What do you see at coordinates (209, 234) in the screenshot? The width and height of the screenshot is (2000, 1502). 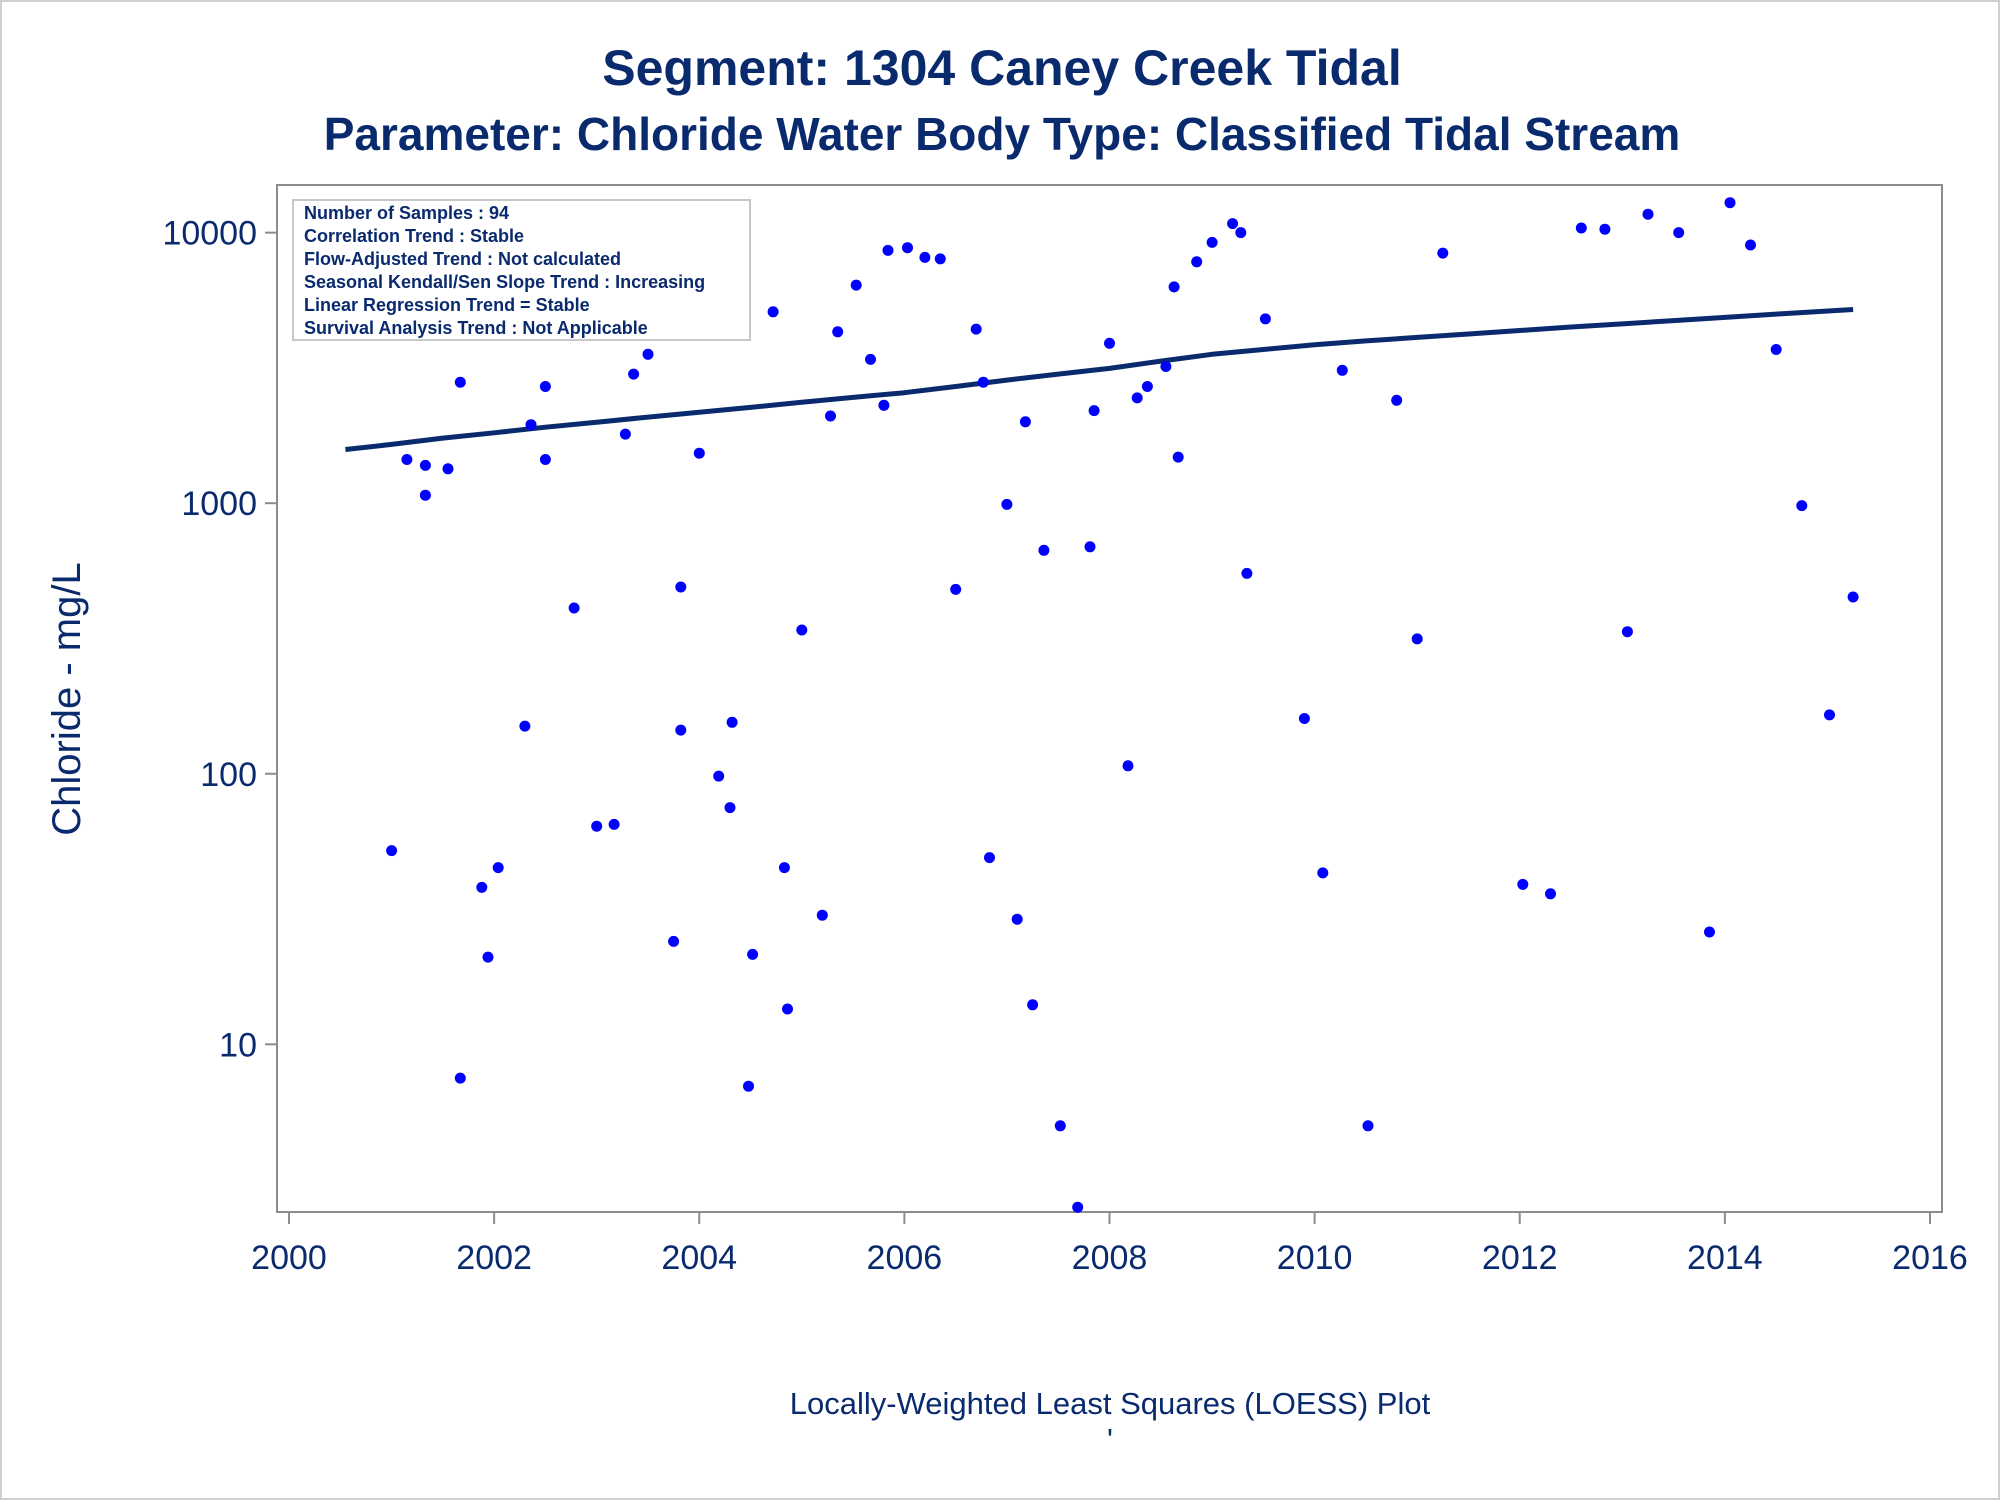 I see `y-tick-label: 10000` at bounding box center [209, 234].